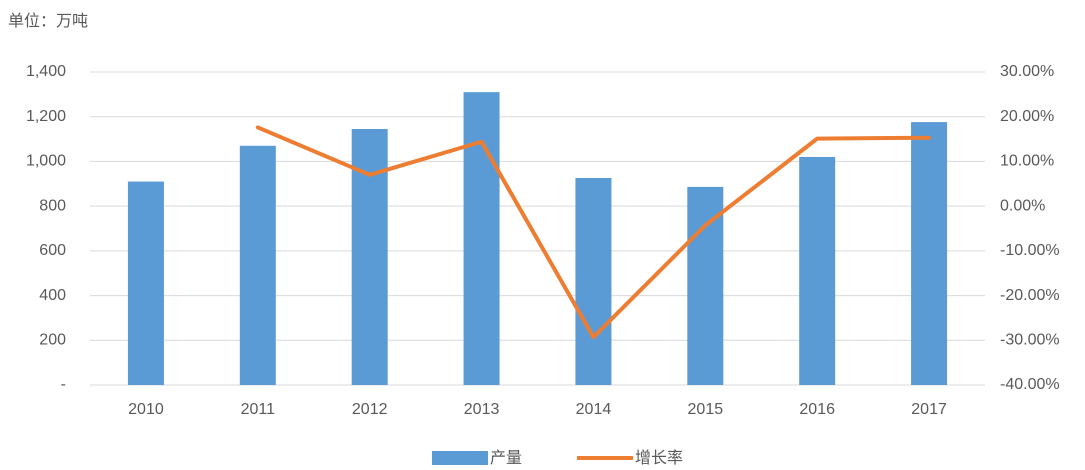 Image resolution: width=1085 pixels, height=470 pixels. I want to click on y2-tick-label: 30.00%, so click(1027, 71).